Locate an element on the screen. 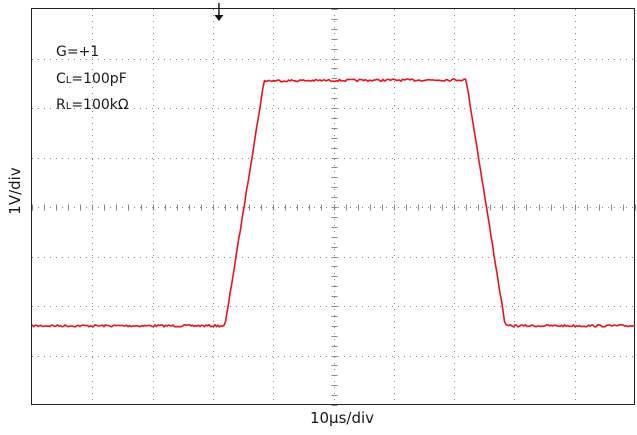  x-axis-label: 10µs/div is located at coordinates (342, 418).